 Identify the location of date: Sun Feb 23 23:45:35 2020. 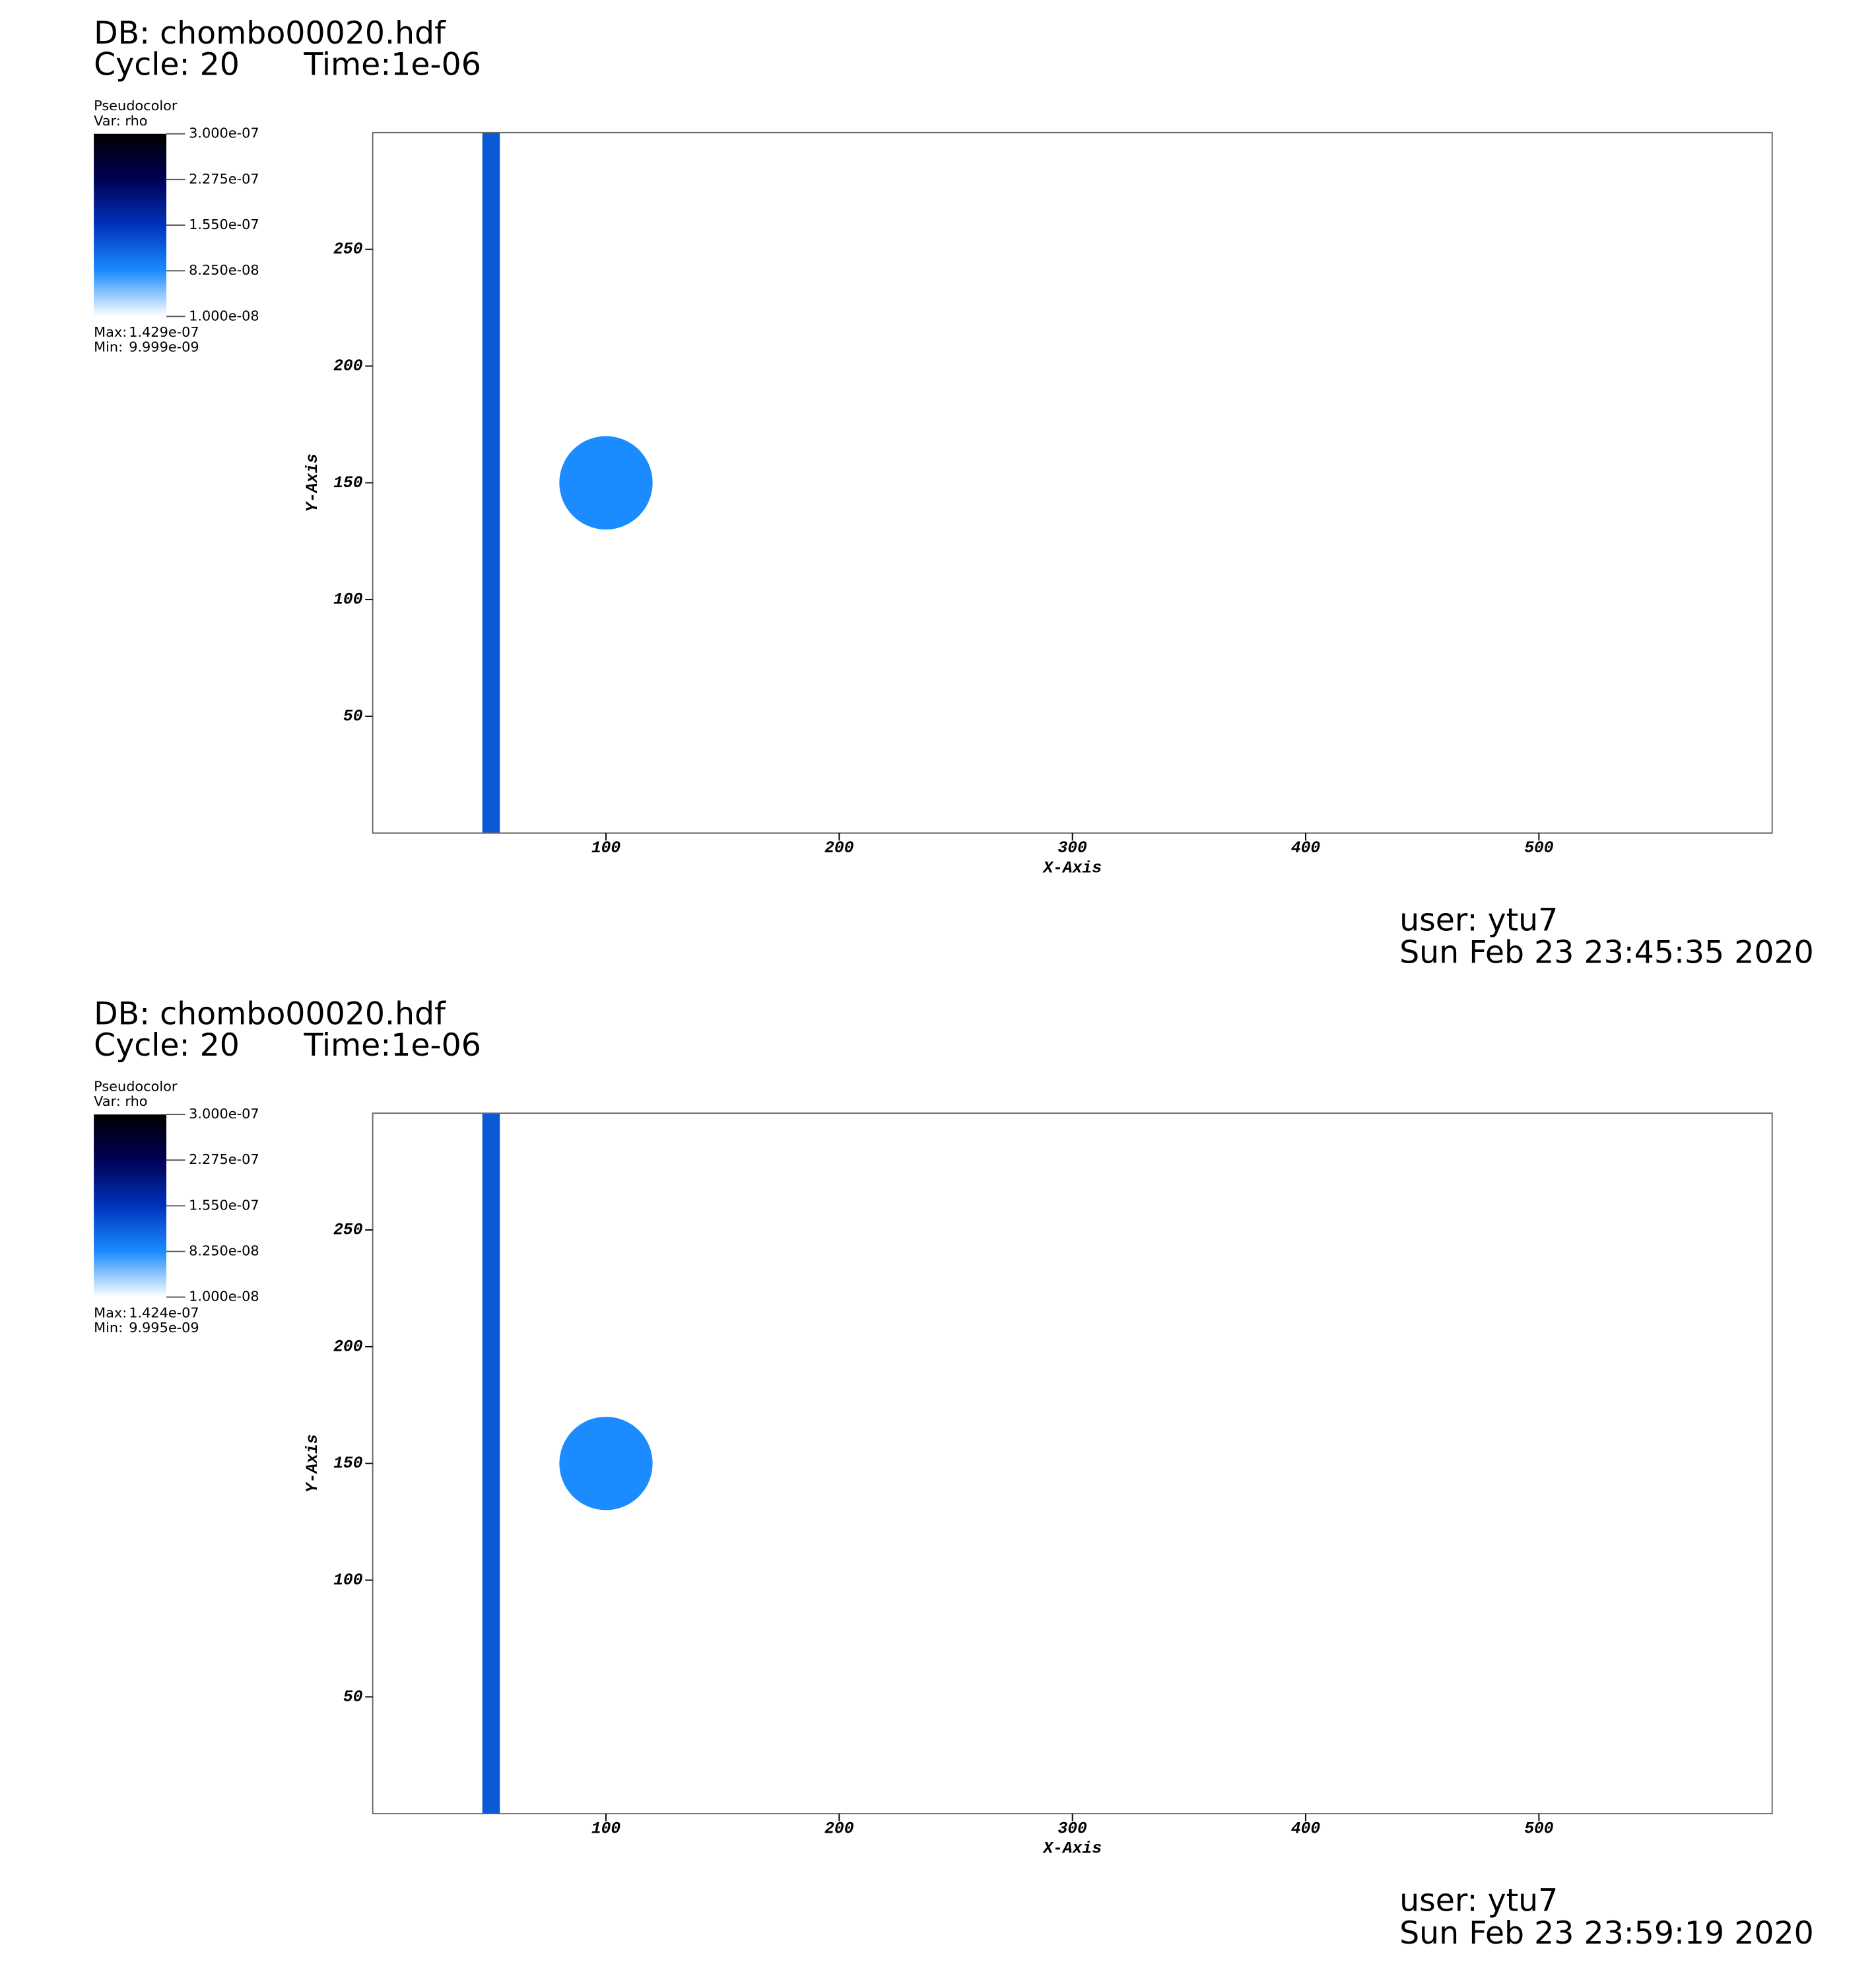
(1606, 953).